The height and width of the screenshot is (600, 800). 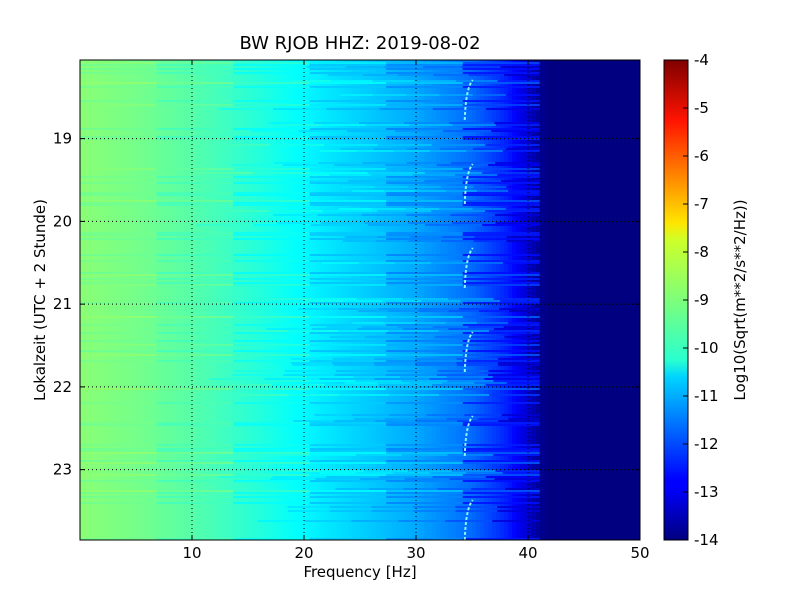 I want to click on spectral-line-segment, so click(x=468, y=100).